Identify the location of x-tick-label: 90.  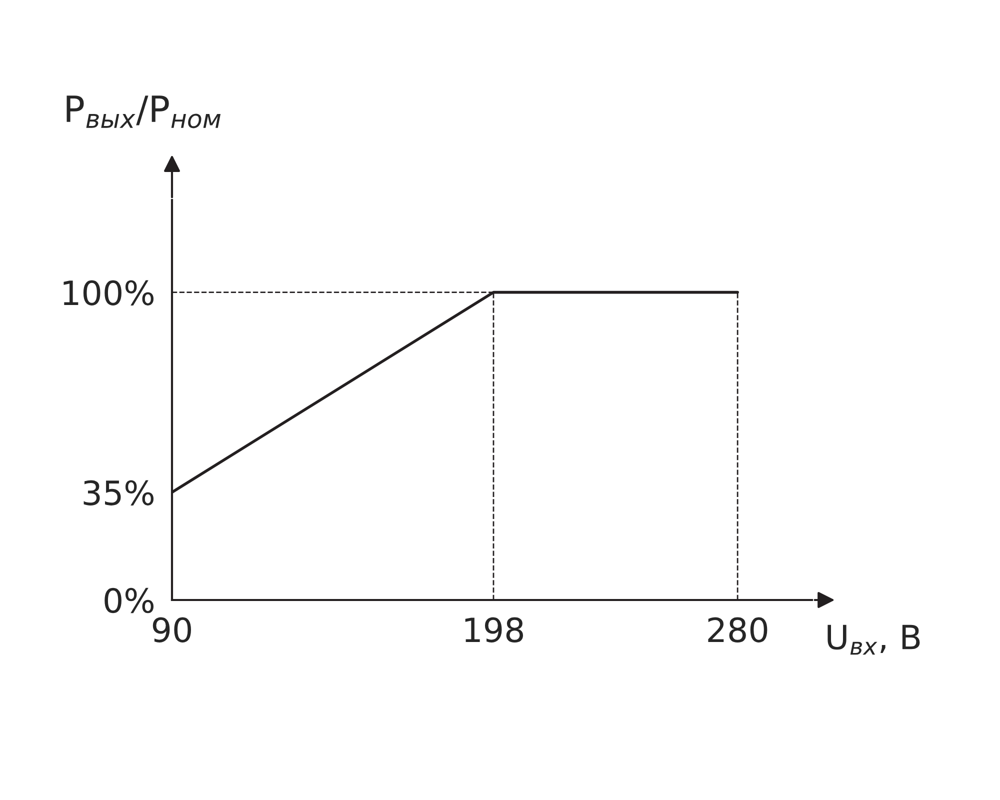
(171, 629).